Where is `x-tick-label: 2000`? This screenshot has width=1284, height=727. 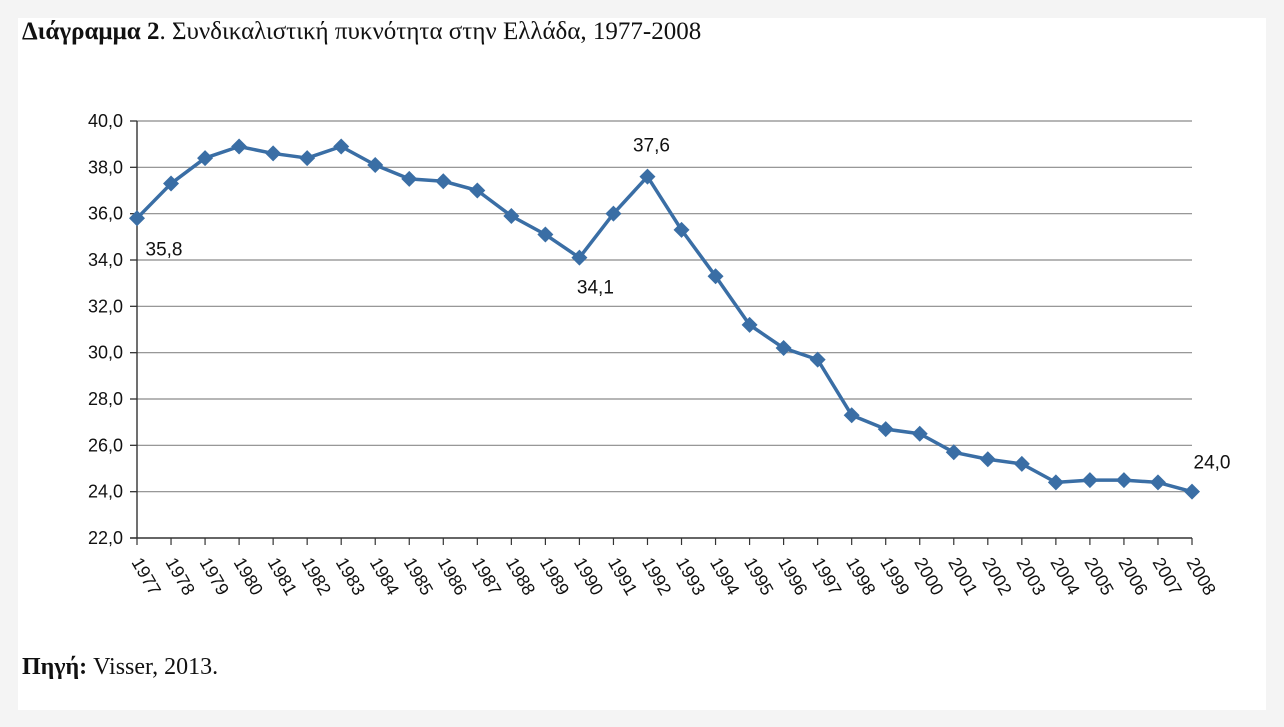 x-tick-label: 2000 is located at coordinates (928, 576).